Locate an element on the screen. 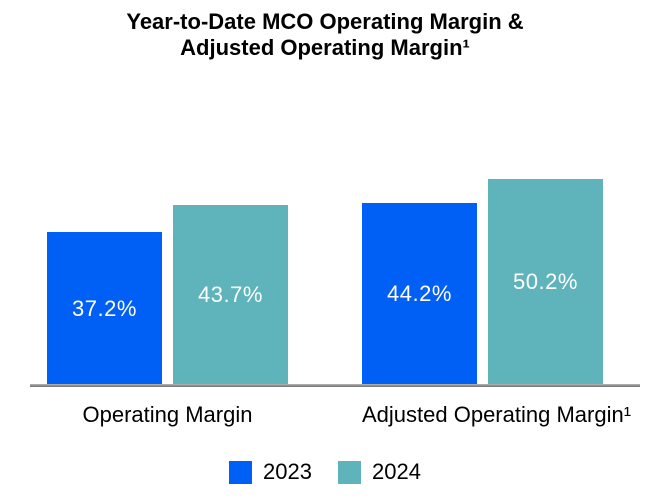 The width and height of the screenshot is (650, 500). legend-item-2024: 2024 is located at coordinates (379, 472).